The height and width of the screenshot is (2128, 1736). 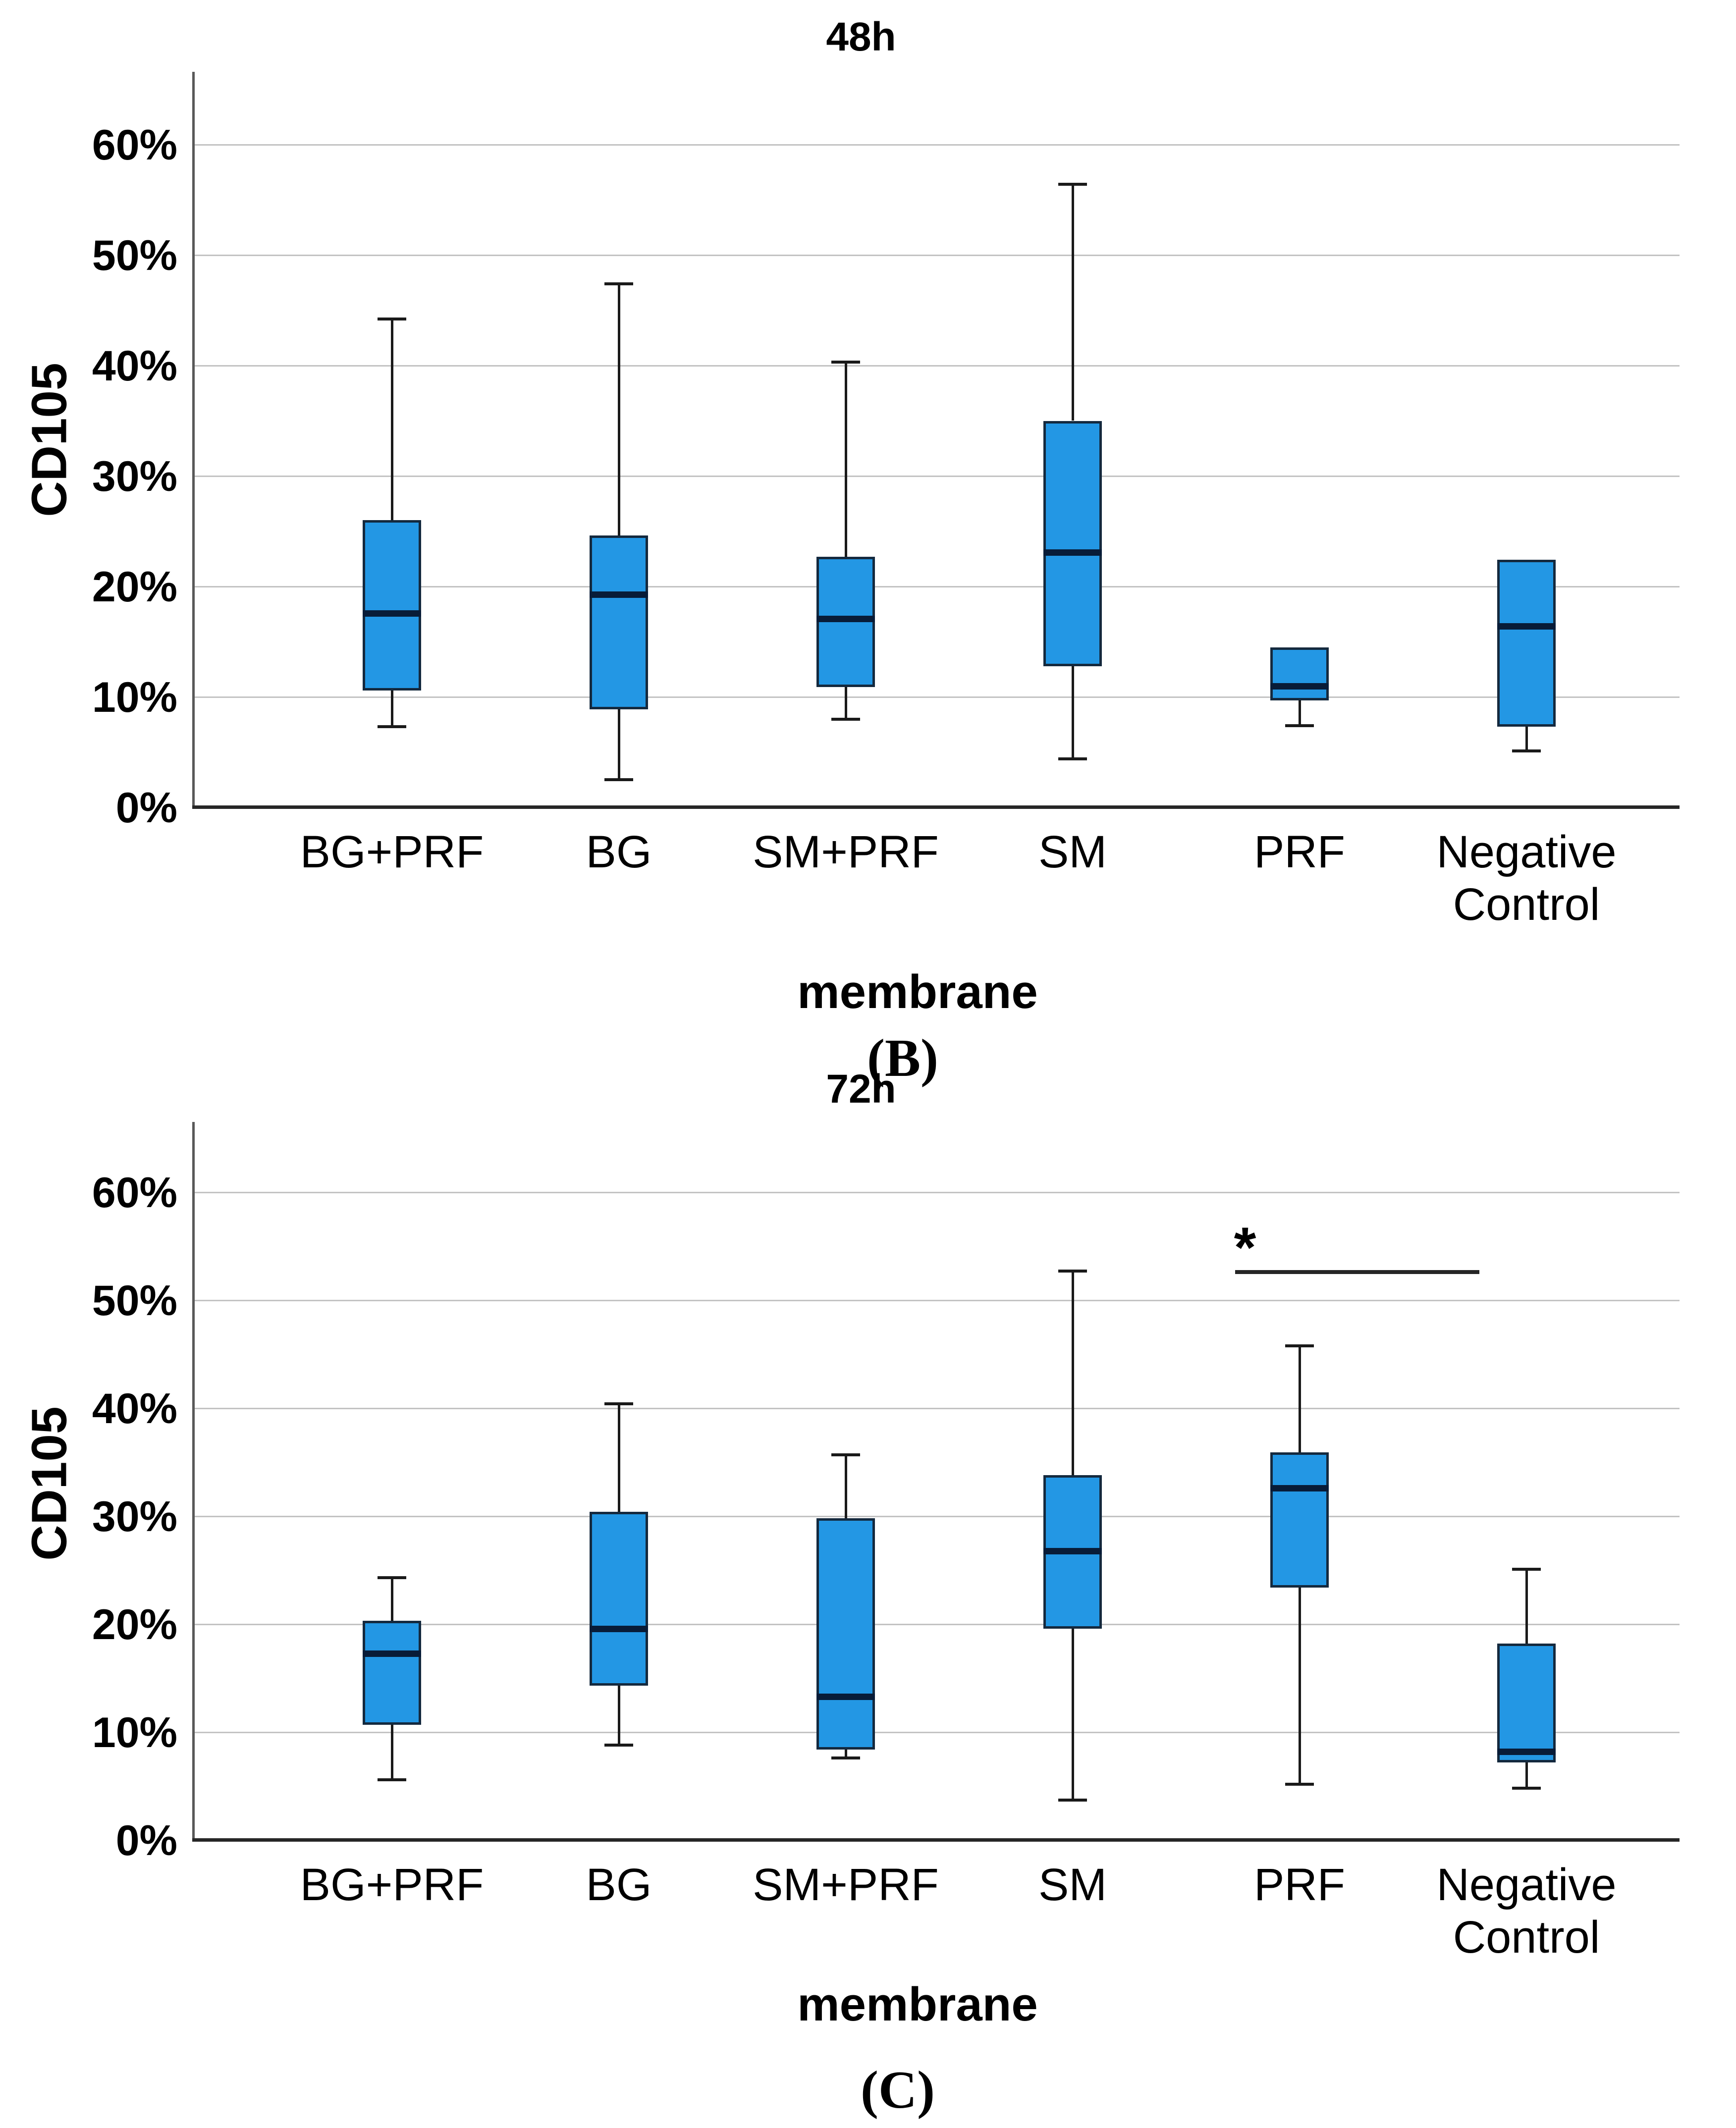 I want to click on lower-whisker-cap-sm, so click(x=1072, y=1800).